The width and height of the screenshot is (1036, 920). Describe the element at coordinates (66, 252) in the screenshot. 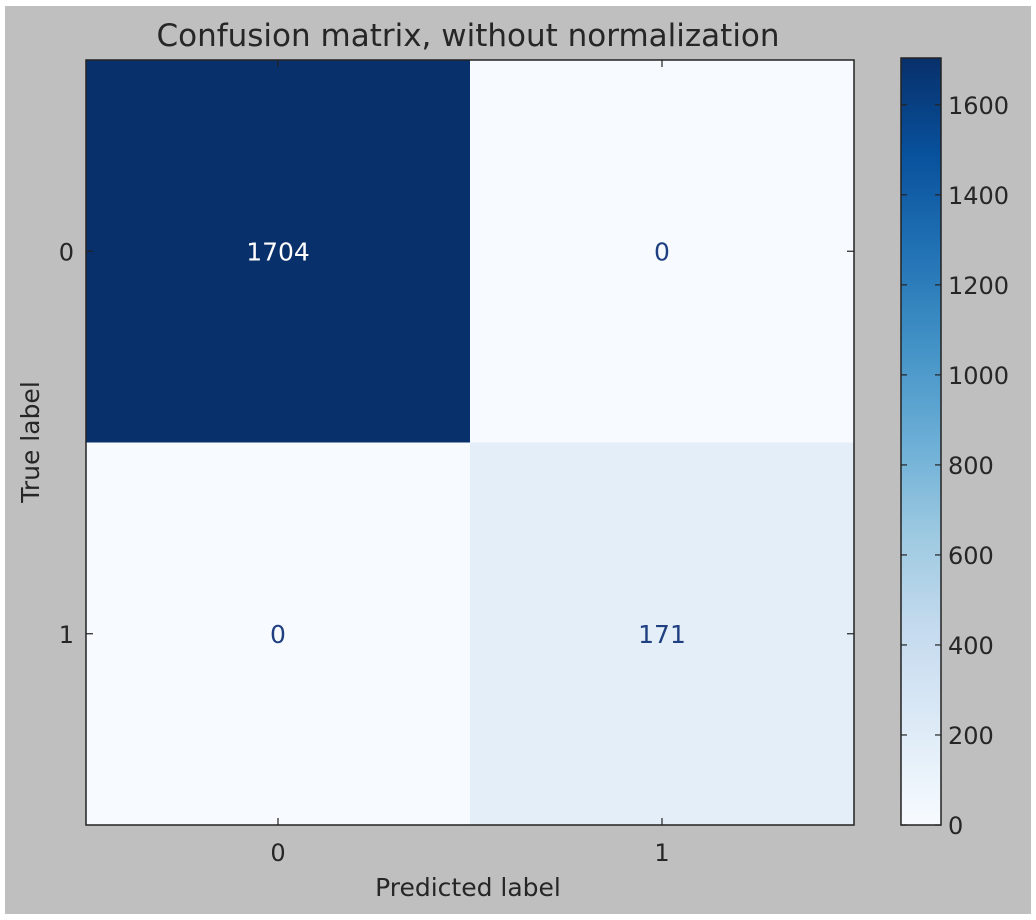

I see `y-tick-label: 0` at that location.